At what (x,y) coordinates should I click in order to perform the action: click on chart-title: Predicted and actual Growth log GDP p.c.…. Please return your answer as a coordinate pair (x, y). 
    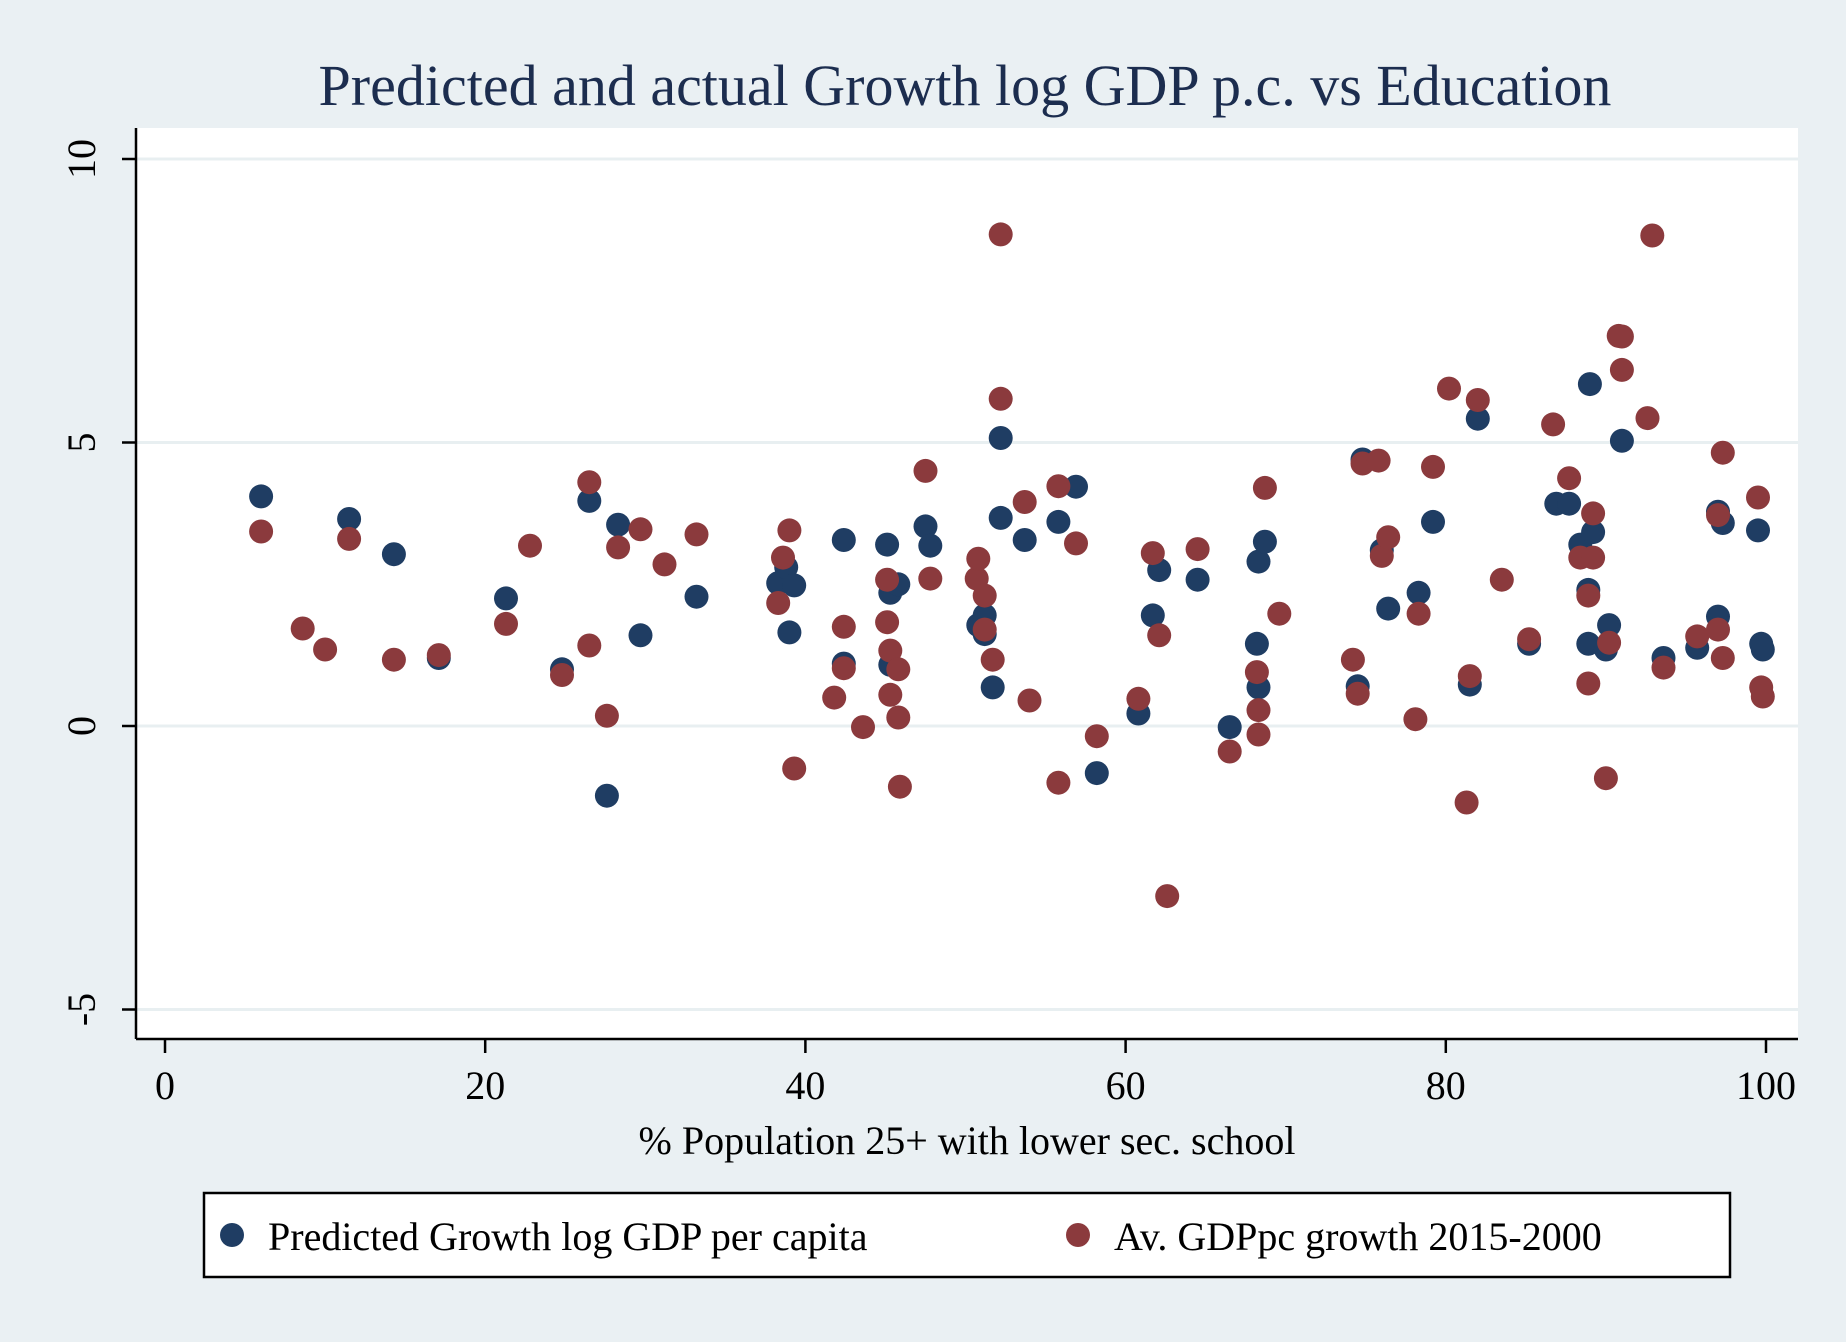
    Looking at the image, I should click on (965, 85).